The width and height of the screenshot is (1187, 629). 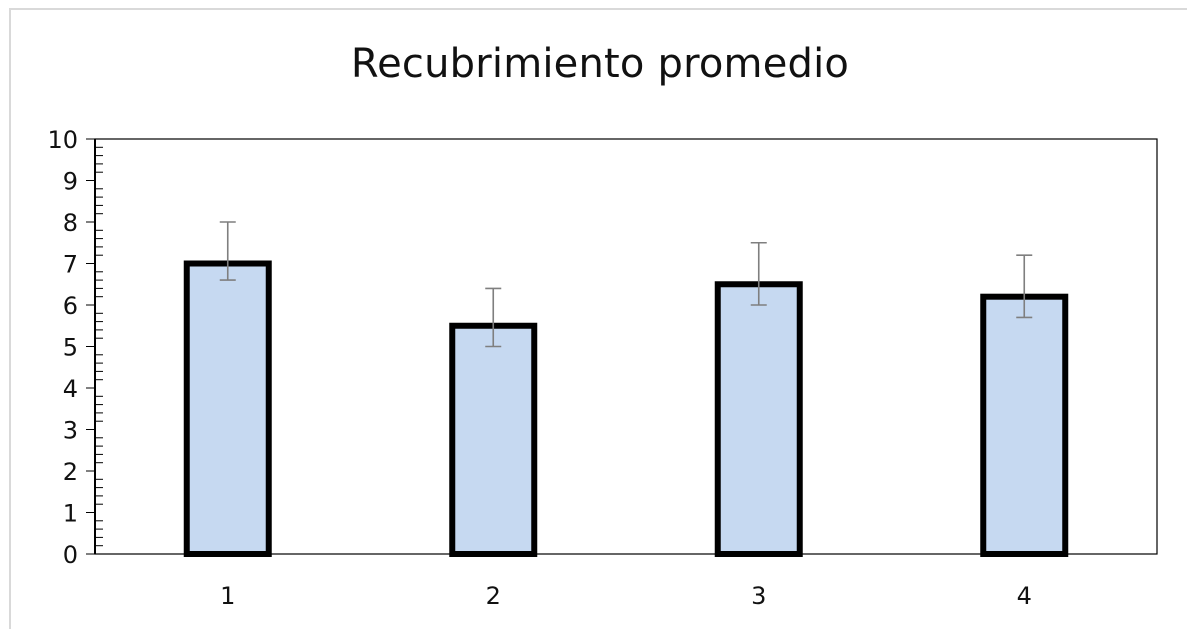 I want to click on y-tick-label: 8, so click(x=70, y=223).